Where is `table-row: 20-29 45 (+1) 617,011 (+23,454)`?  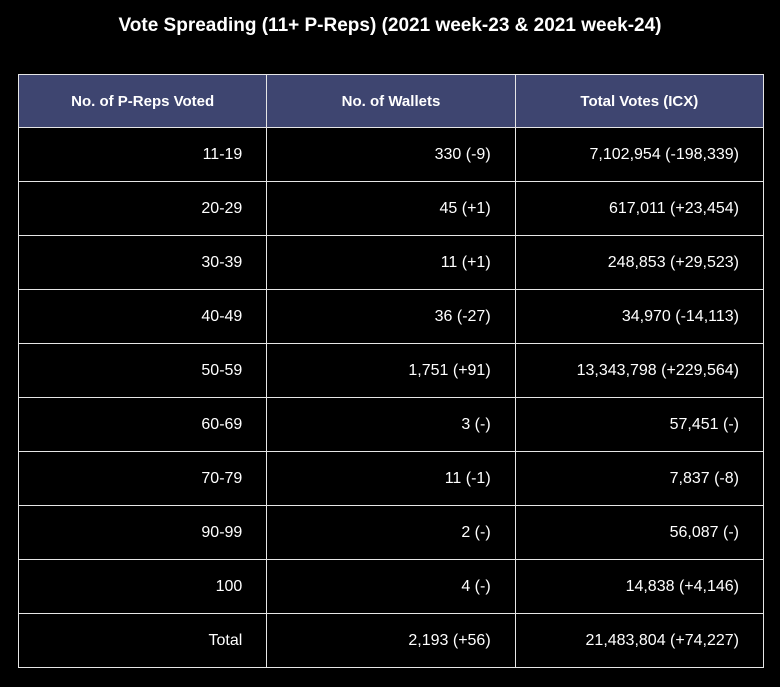
table-row: 20-29 45 (+1) 617,011 (+23,454) is located at coordinates (390, 208).